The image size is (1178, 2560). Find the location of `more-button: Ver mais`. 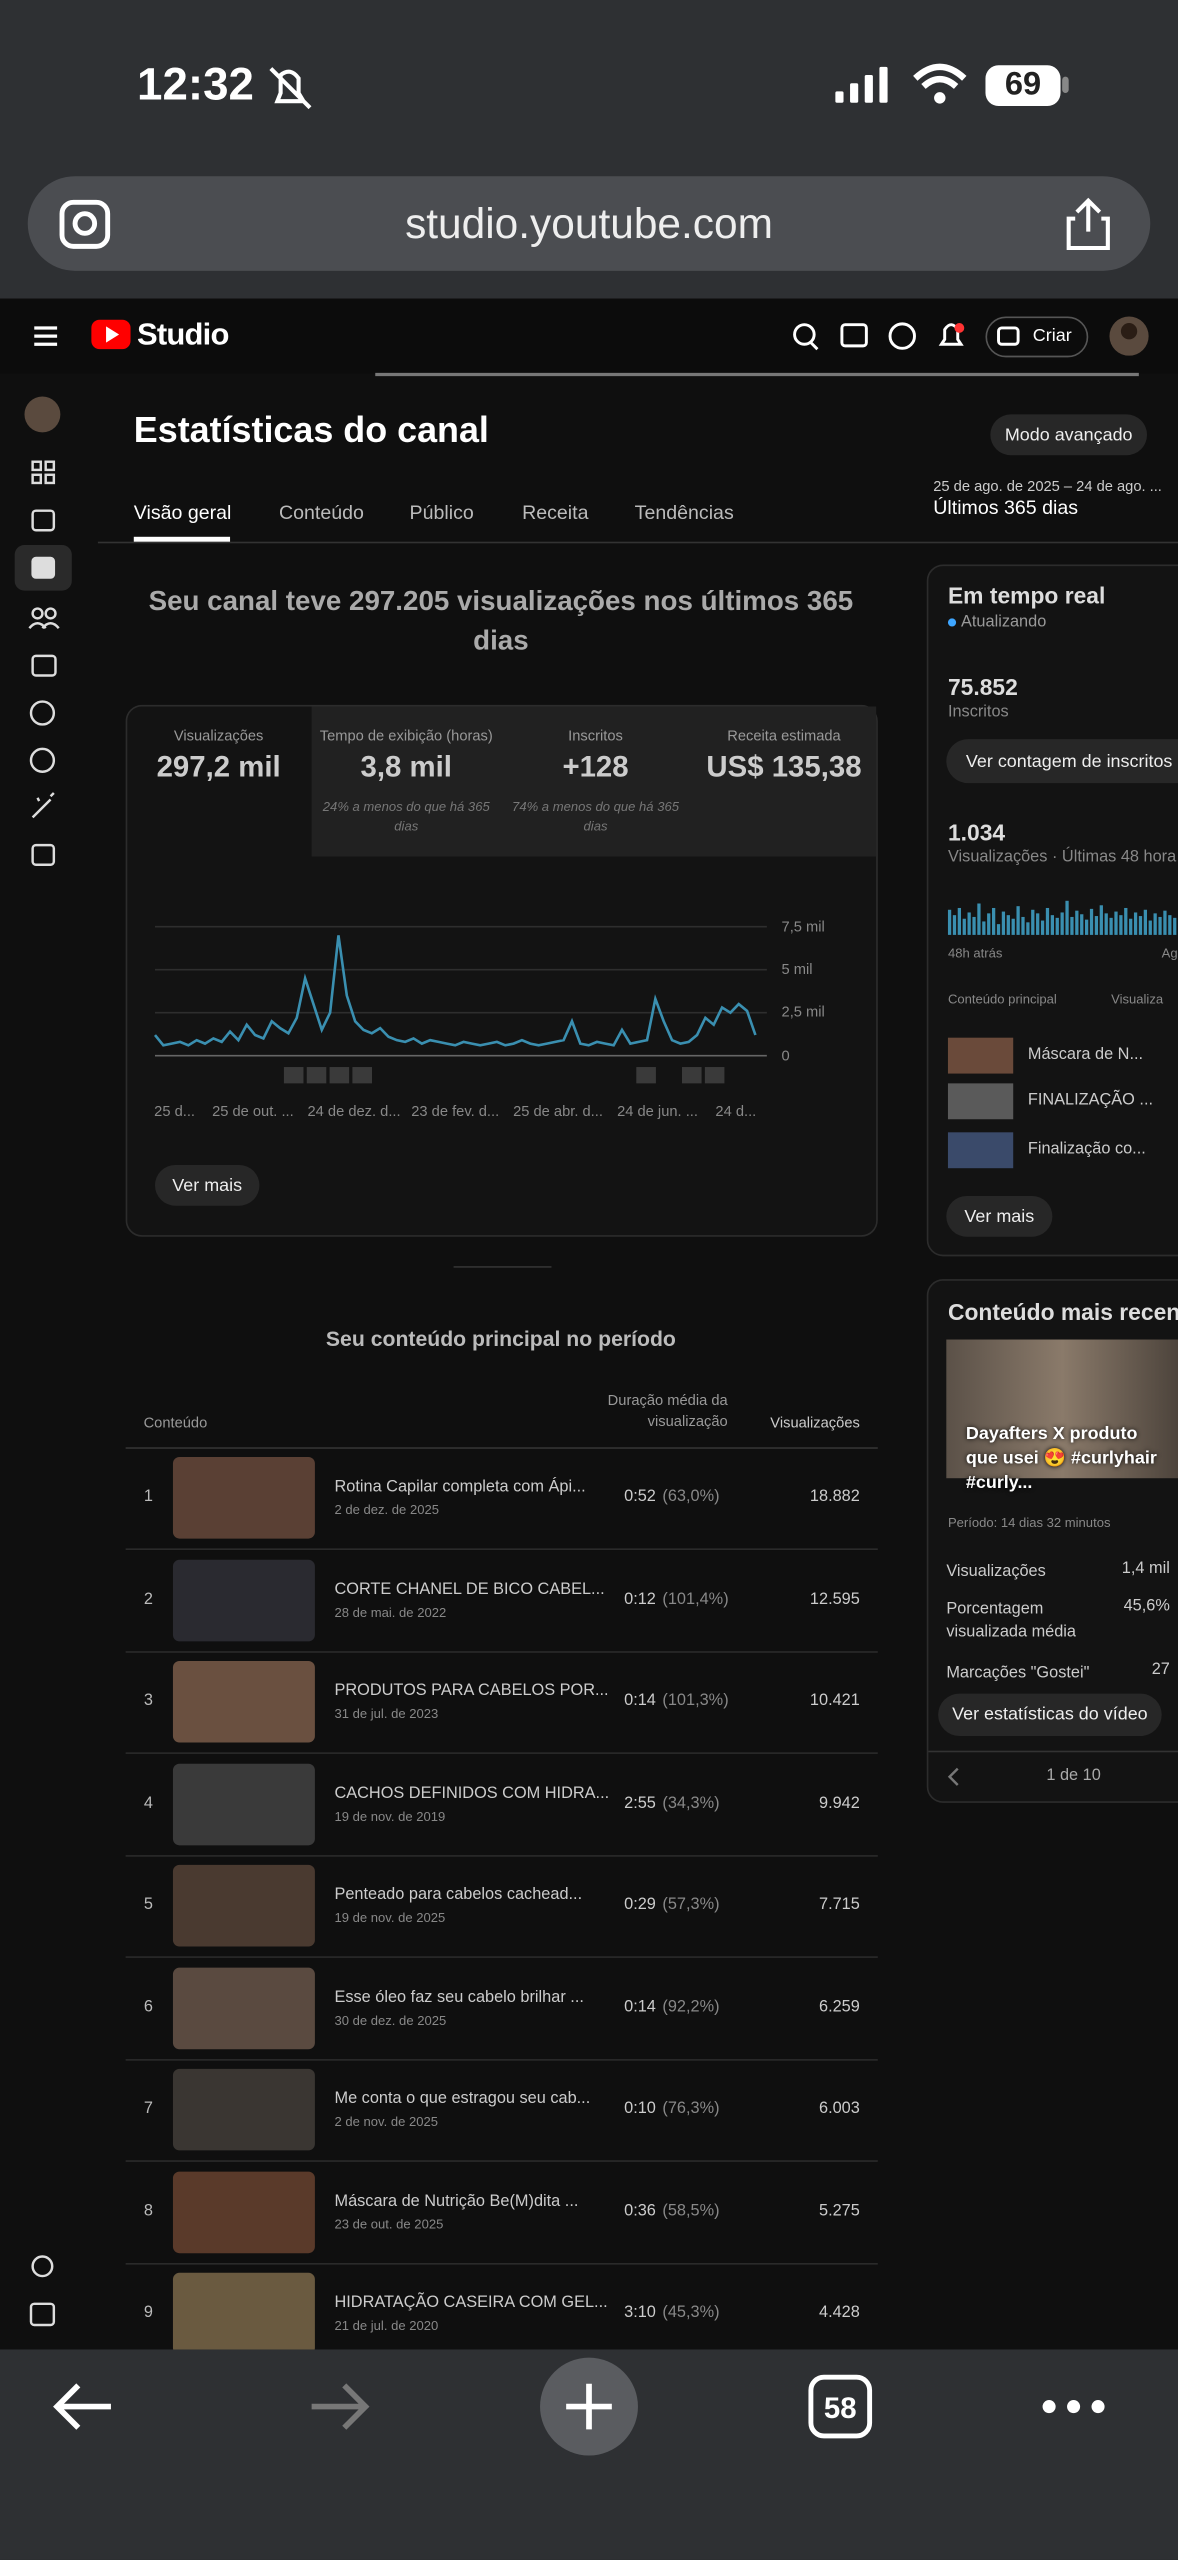

more-button: Ver mais is located at coordinates (207, 1185).